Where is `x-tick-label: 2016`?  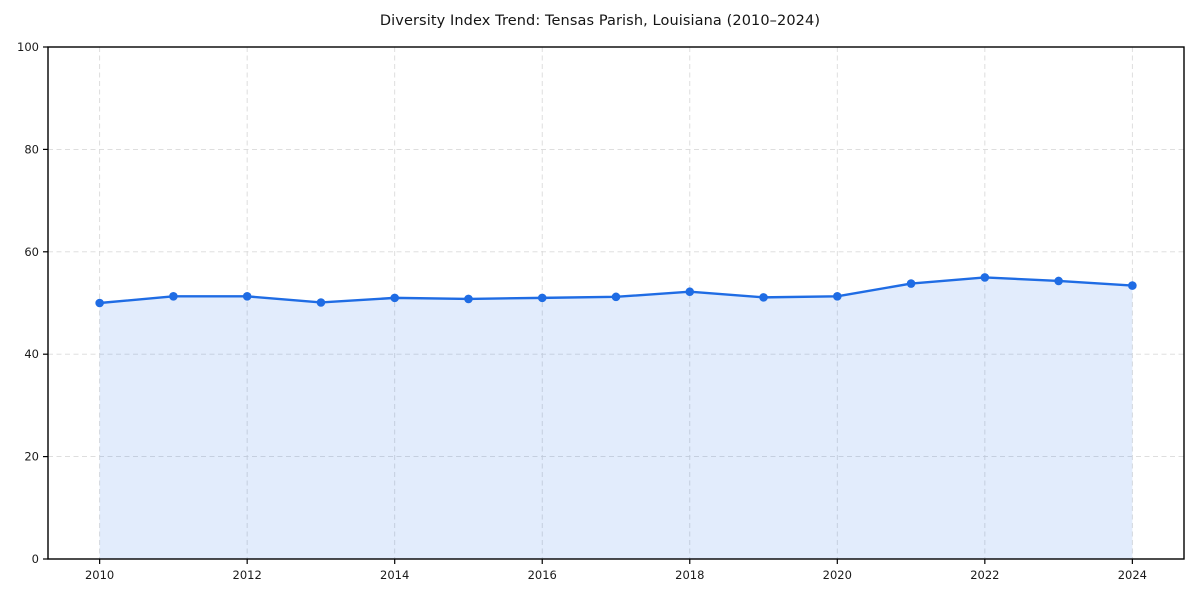 x-tick-label: 2016 is located at coordinates (542, 575).